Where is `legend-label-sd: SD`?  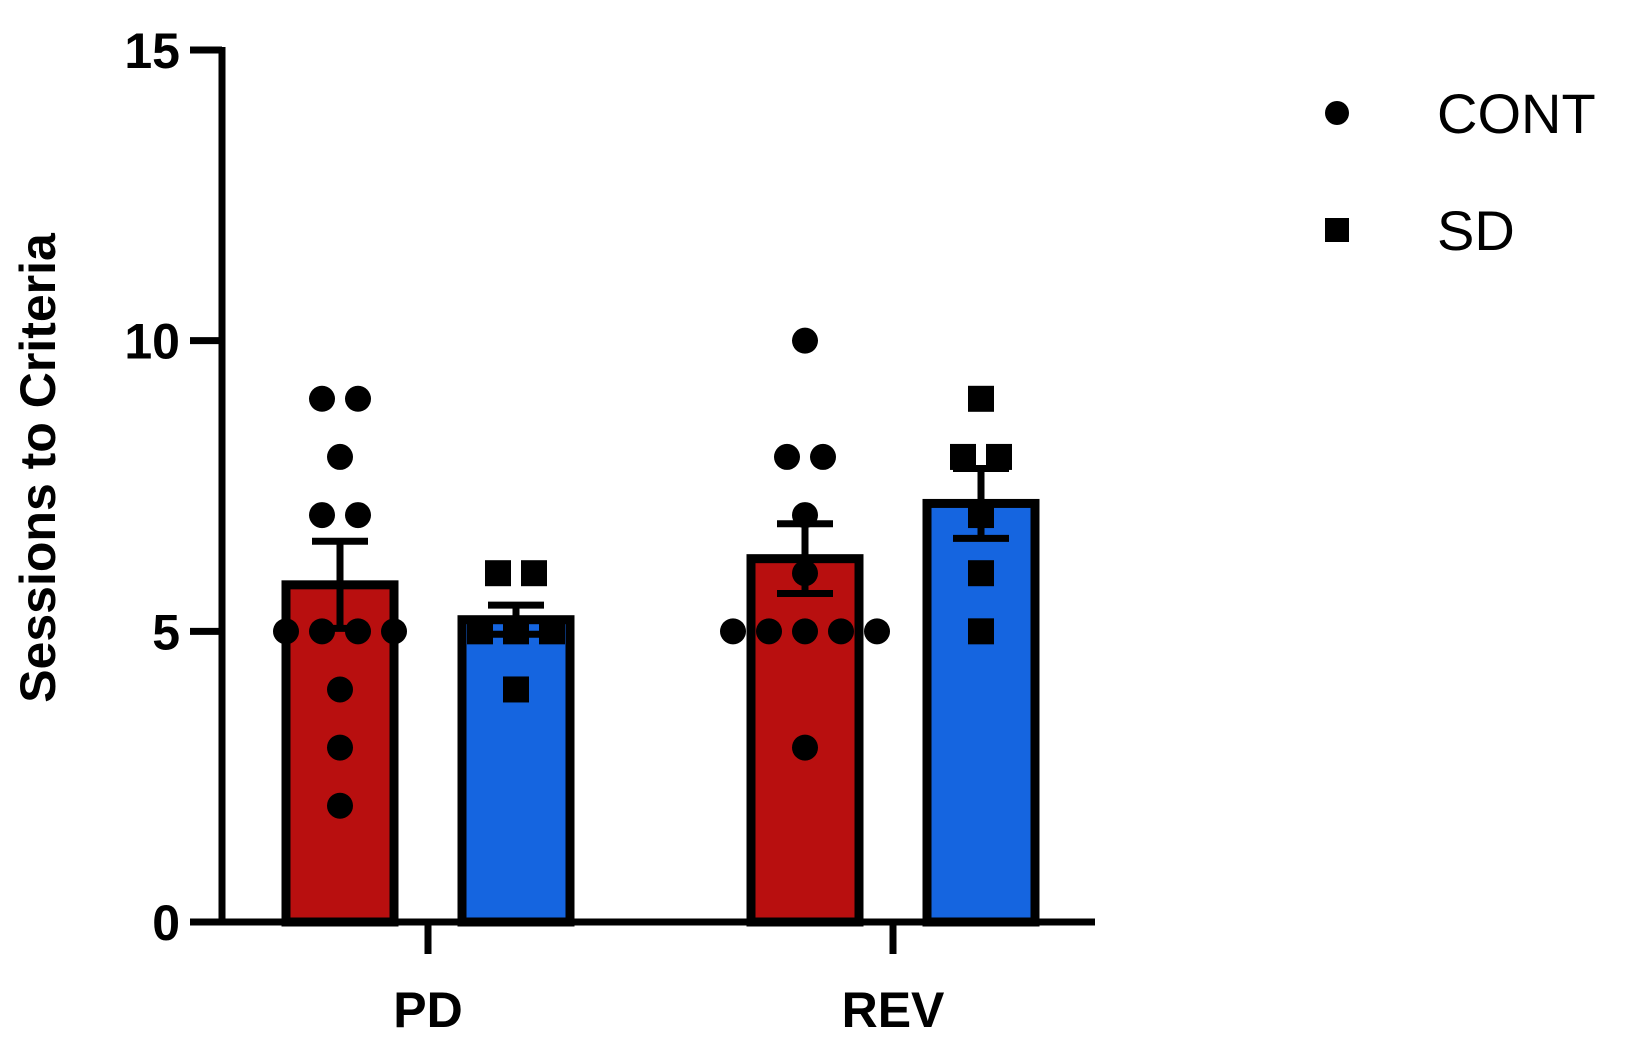
legend-label-sd: SD is located at coordinates (1476, 230).